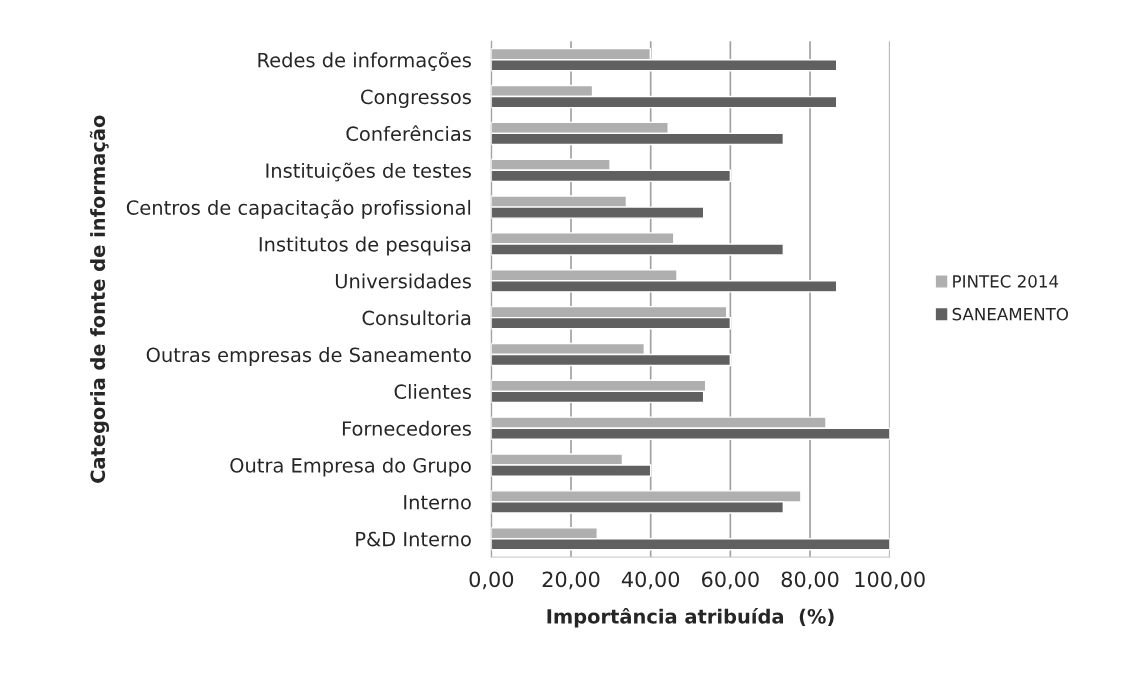  What do you see at coordinates (730, 580) in the screenshot?
I see `x-tick-label: 60,00` at bounding box center [730, 580].